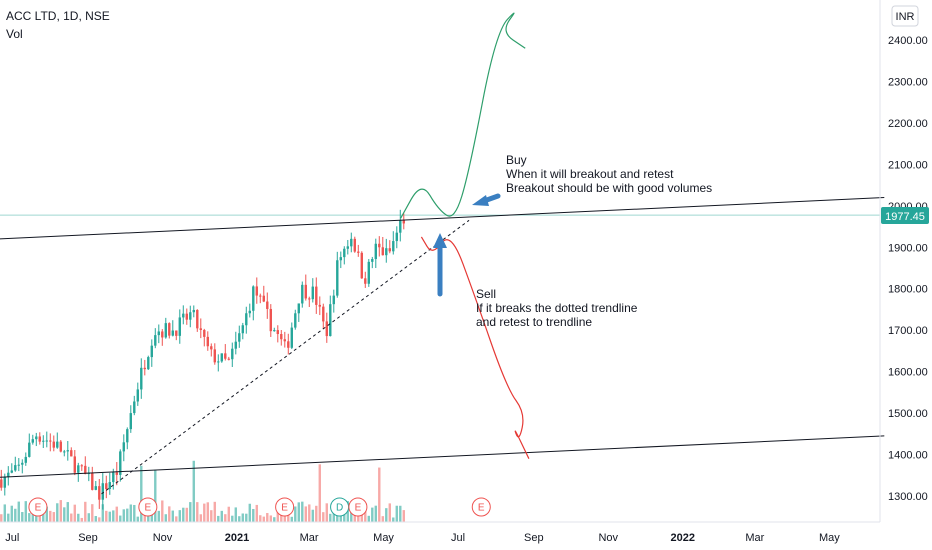 The width and height of the screenshot is (932, 550). Describe the element at coordinates (14, 34) in the screenshot. I see `volume-indicator-label: Vol` at that location.